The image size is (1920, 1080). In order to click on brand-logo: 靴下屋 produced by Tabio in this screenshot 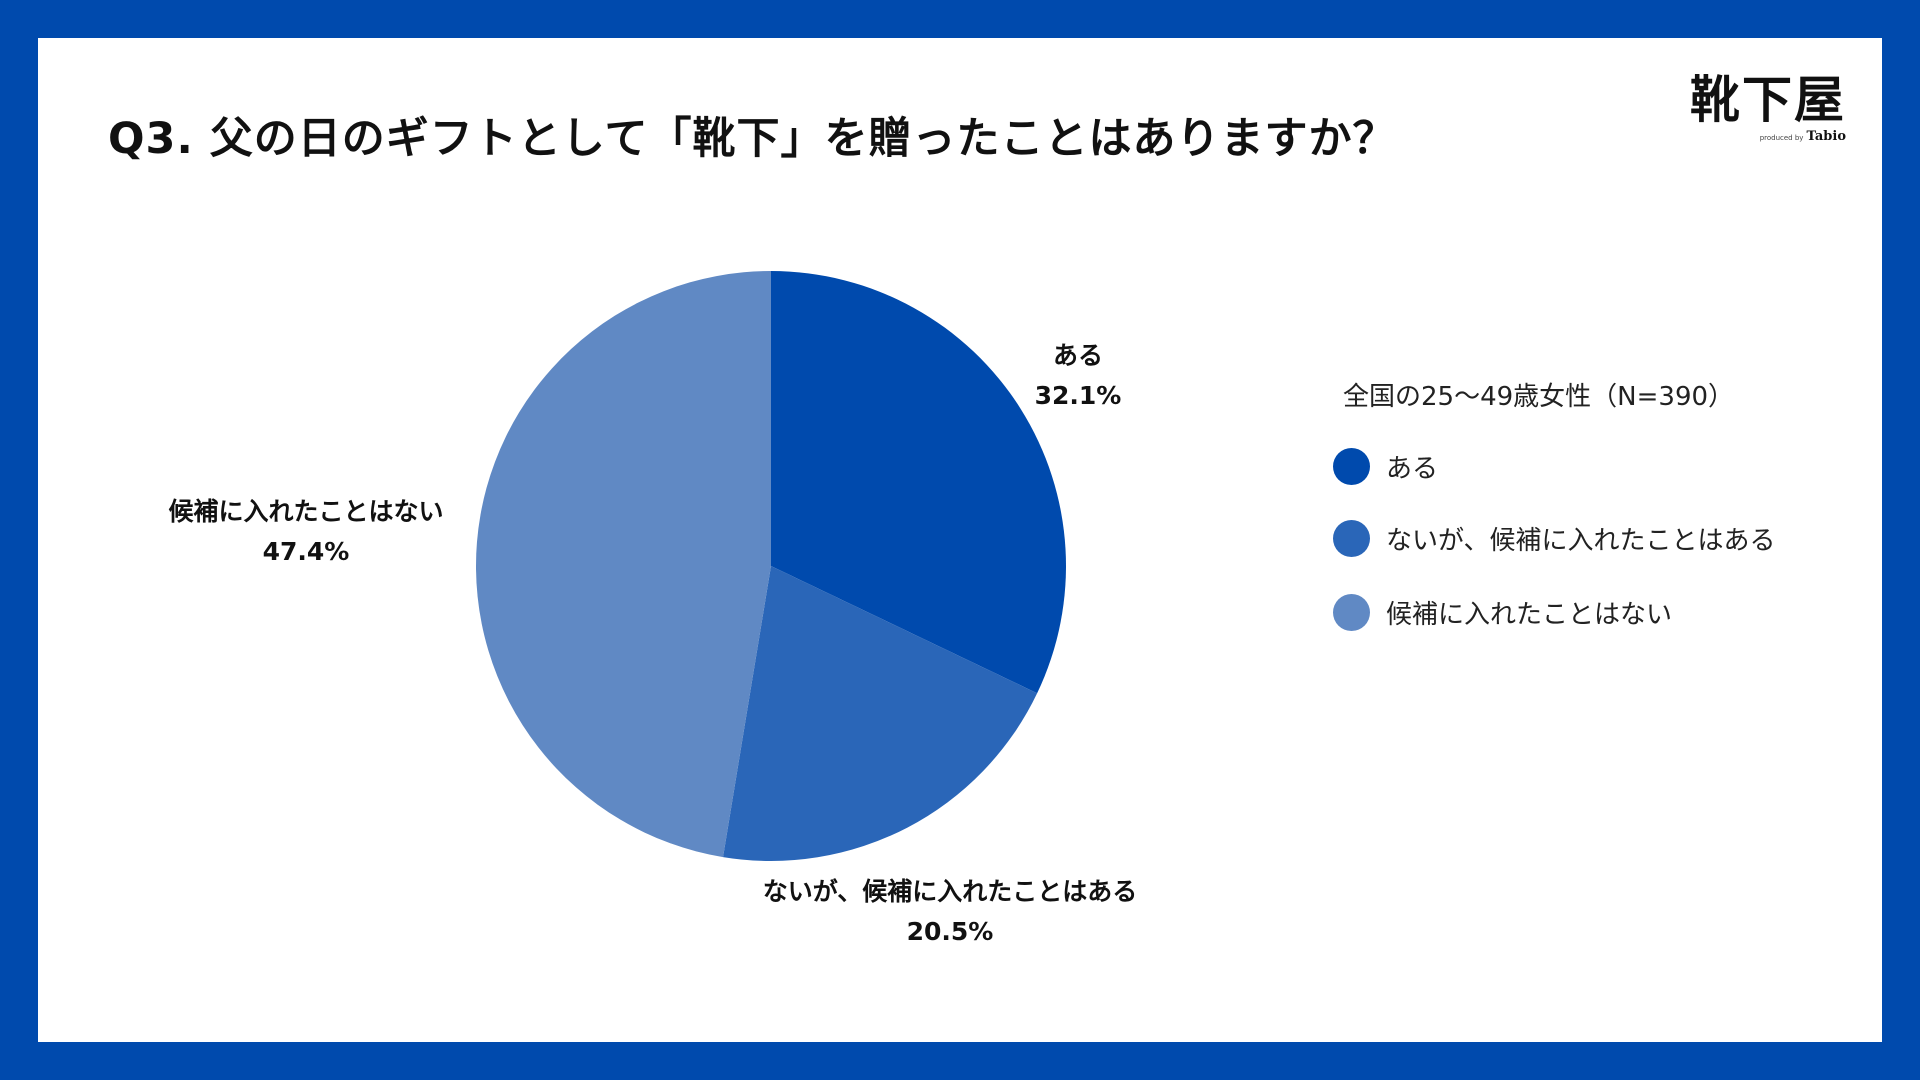, I will do `click(1768, 108)`.